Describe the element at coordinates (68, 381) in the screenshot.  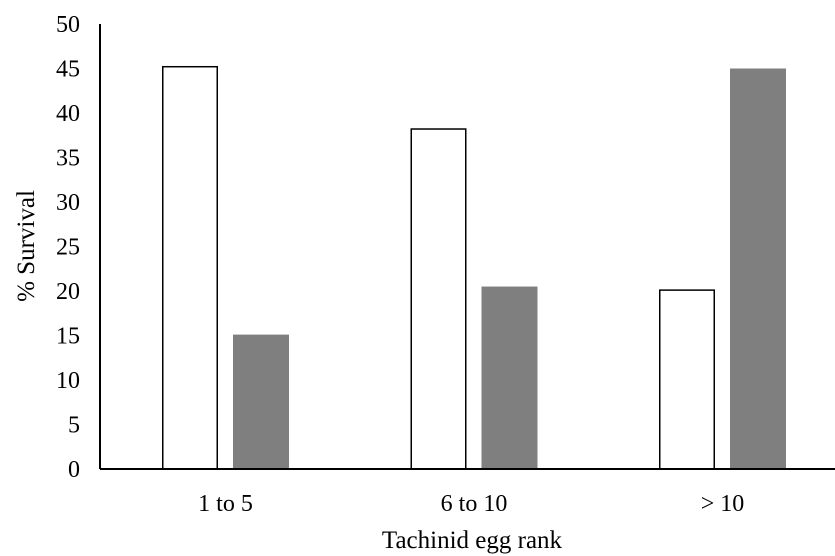
I see `y-tick-label: 10` at that location.